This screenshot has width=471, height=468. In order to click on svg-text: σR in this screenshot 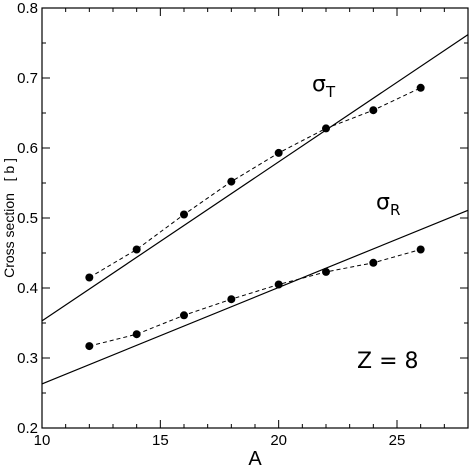, I will do `click(388, 204)`.